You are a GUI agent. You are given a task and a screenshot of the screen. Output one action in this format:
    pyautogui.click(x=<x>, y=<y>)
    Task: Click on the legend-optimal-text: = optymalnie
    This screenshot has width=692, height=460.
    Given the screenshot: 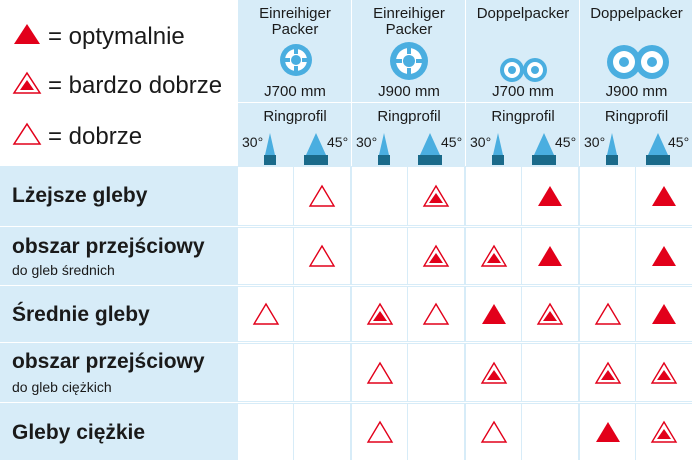 What is the action you would take?
    pyautogui.click(x=116, y=36)
    